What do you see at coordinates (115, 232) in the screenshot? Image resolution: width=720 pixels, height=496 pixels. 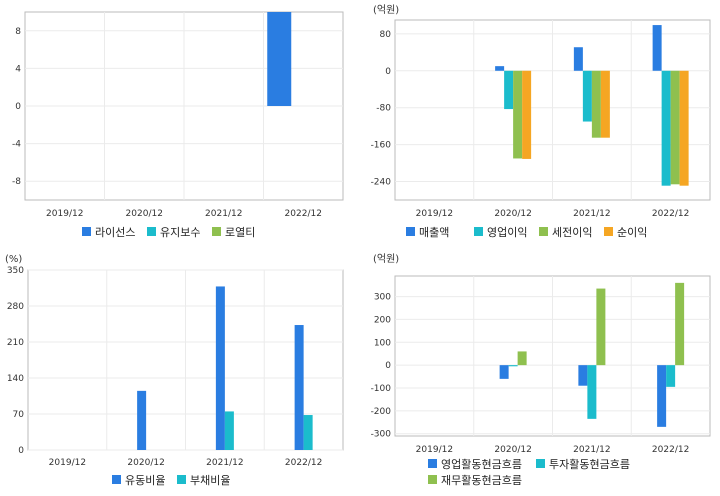 I see `legend-label: 라이선스` at bounding box center [115, 232].